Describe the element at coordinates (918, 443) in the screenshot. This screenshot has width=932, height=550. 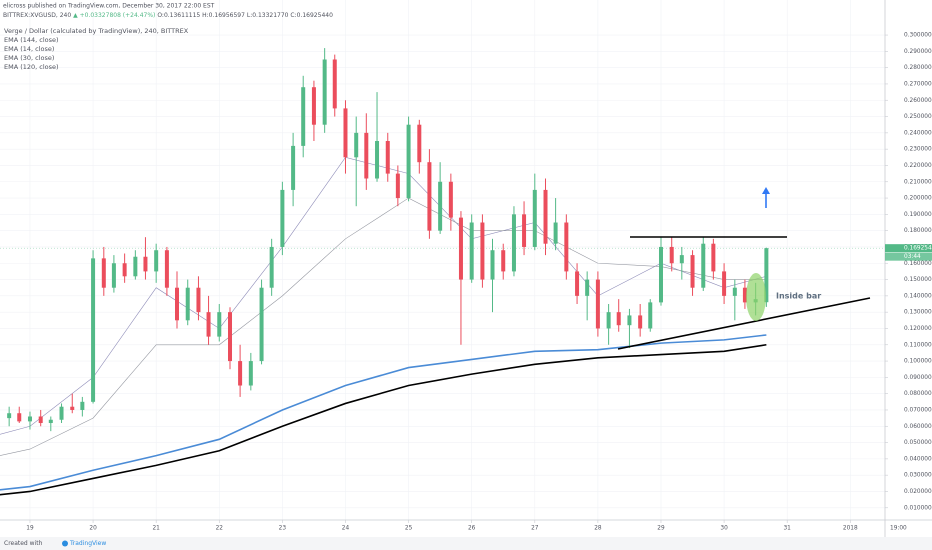
I see `y-tick-label: 0.05000000` at that location.